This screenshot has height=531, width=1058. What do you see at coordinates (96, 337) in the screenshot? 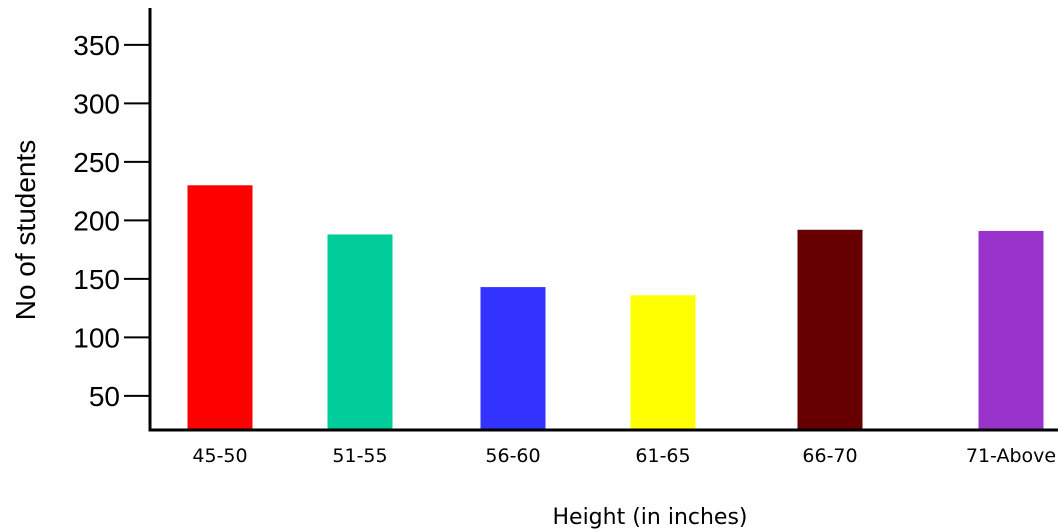
I see `y-tick-label: 100` at bounding box center [96, 337].